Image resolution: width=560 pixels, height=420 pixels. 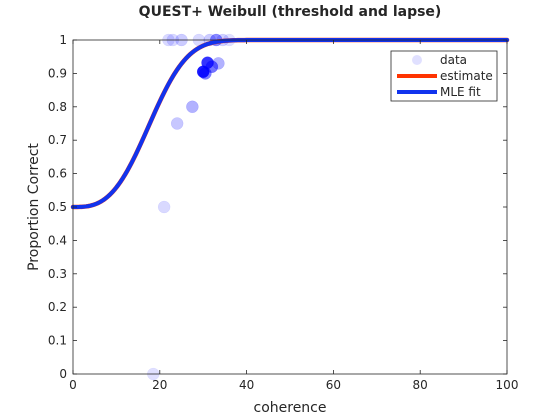 What do you see at coordinates (453, 60) in the screenshot?
I see `legend-label: data` at bounding box center [453, 60].